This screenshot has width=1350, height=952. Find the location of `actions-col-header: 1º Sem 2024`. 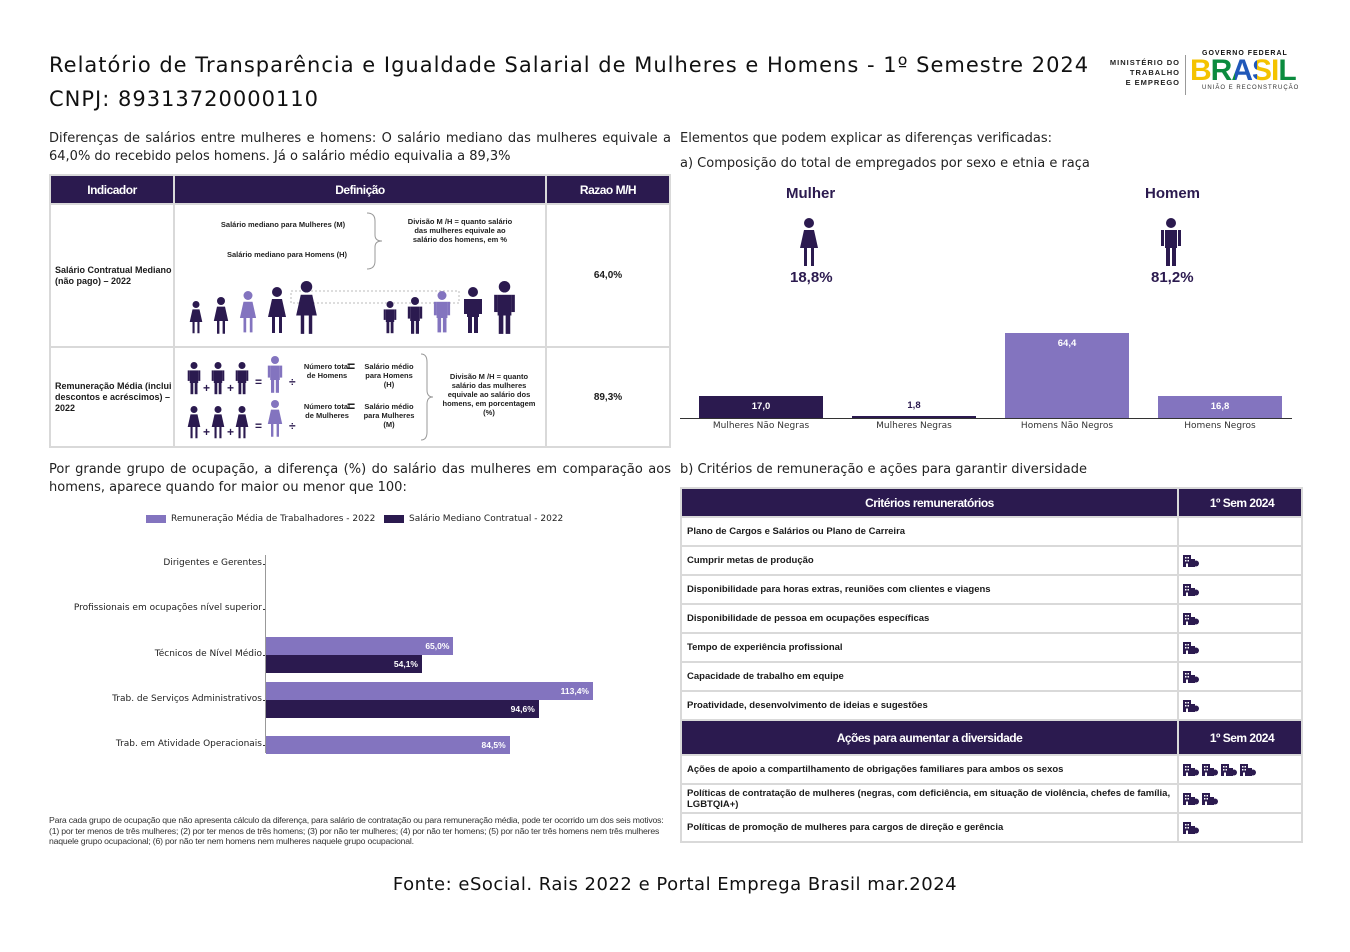

actions-col-header: 1º Sem 2024 is located at coordinates (1240, 737).